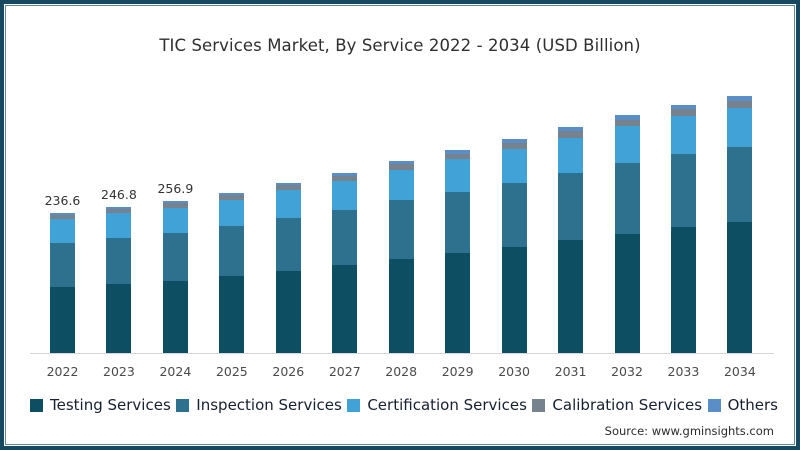 The height and width of the screenshot is (450, 800). I want to click on legend-item-calibration-services: Calibration Services, so click(617, 405).